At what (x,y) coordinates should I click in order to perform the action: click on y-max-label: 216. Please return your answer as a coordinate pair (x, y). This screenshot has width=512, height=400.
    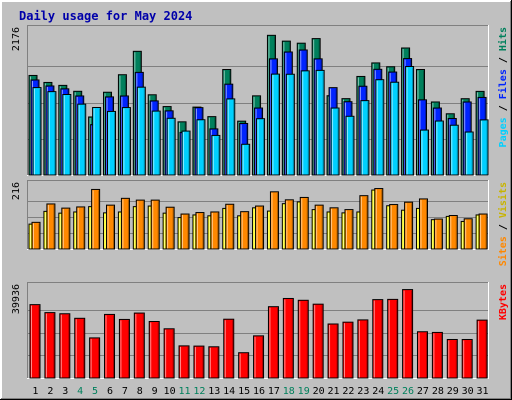
    Looking at the image, I should click on (16, 191).